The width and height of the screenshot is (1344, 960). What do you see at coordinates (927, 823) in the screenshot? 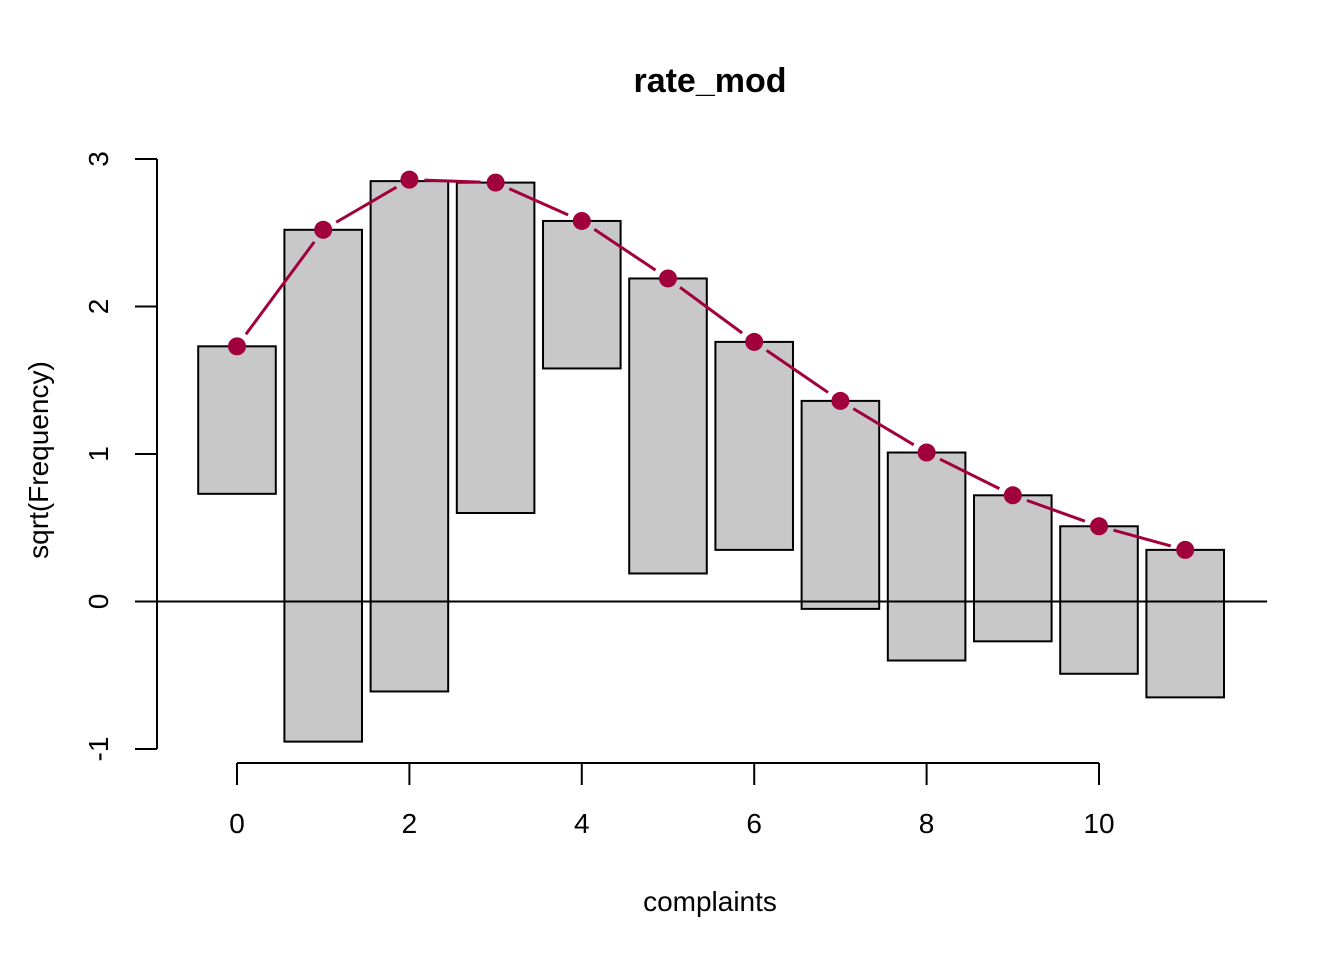
I see `x-tick-label-8: 8` at bounding box center [927, 823].